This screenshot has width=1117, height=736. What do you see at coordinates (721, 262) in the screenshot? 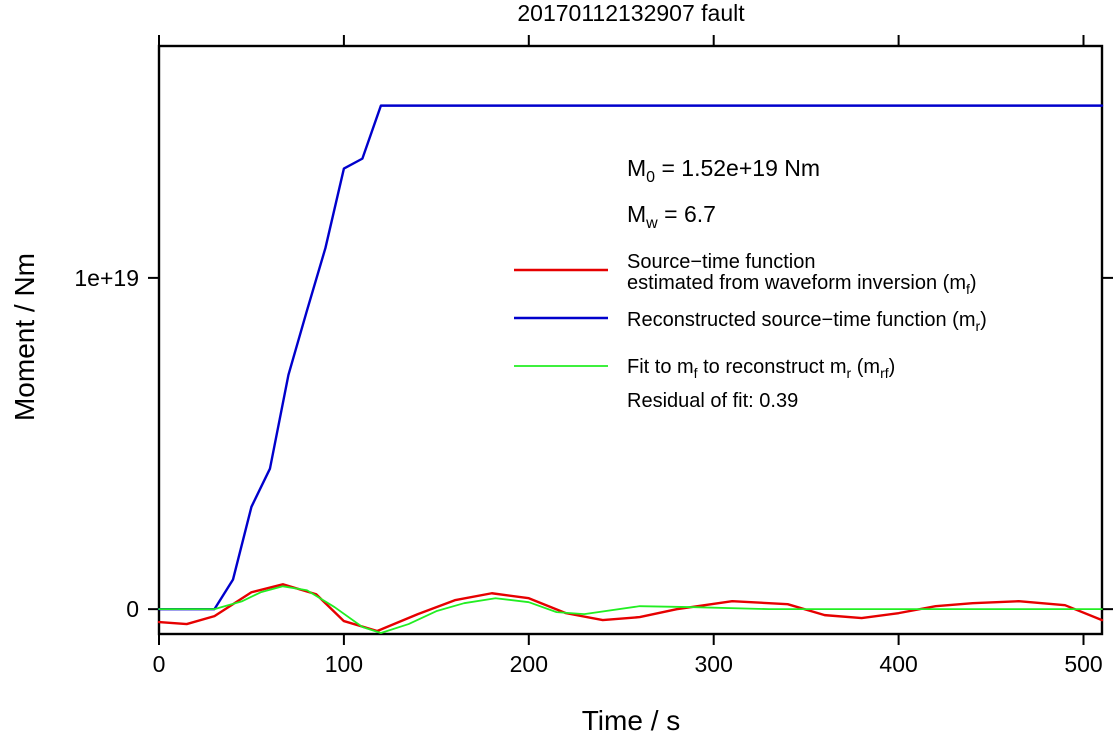
I see `legend-label-estimated-line1: Source−time function` at bounding box center [721, 262].